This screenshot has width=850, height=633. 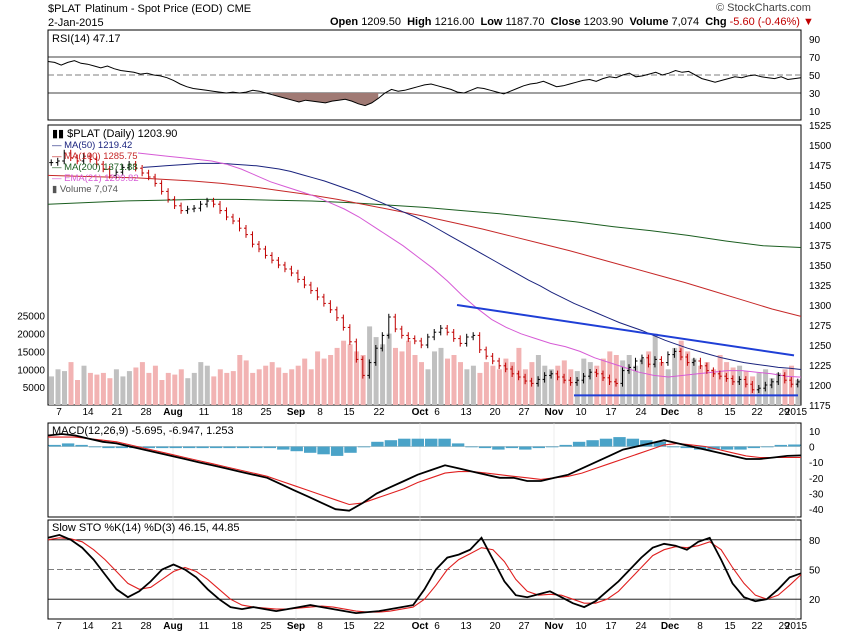 What do you see at coordinates (296, 626) in the screenshot?
I see `sto-x-label: Sep` at bounding box center [296, 626].